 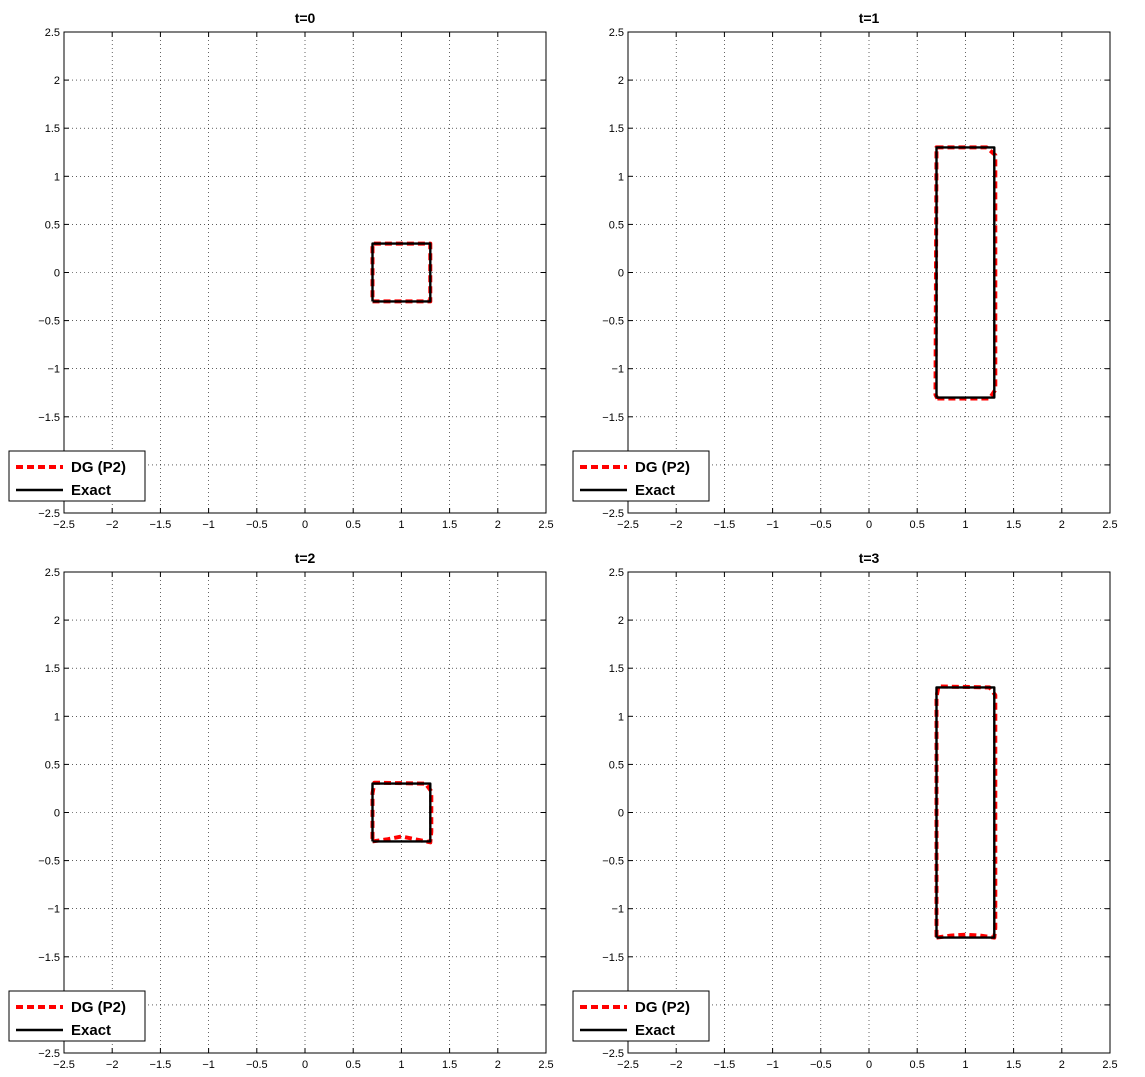 What do you see at coordinates (617, 910) in the screenshot?
I see `y-tick-label: −1` at bounding box center [617, 910].